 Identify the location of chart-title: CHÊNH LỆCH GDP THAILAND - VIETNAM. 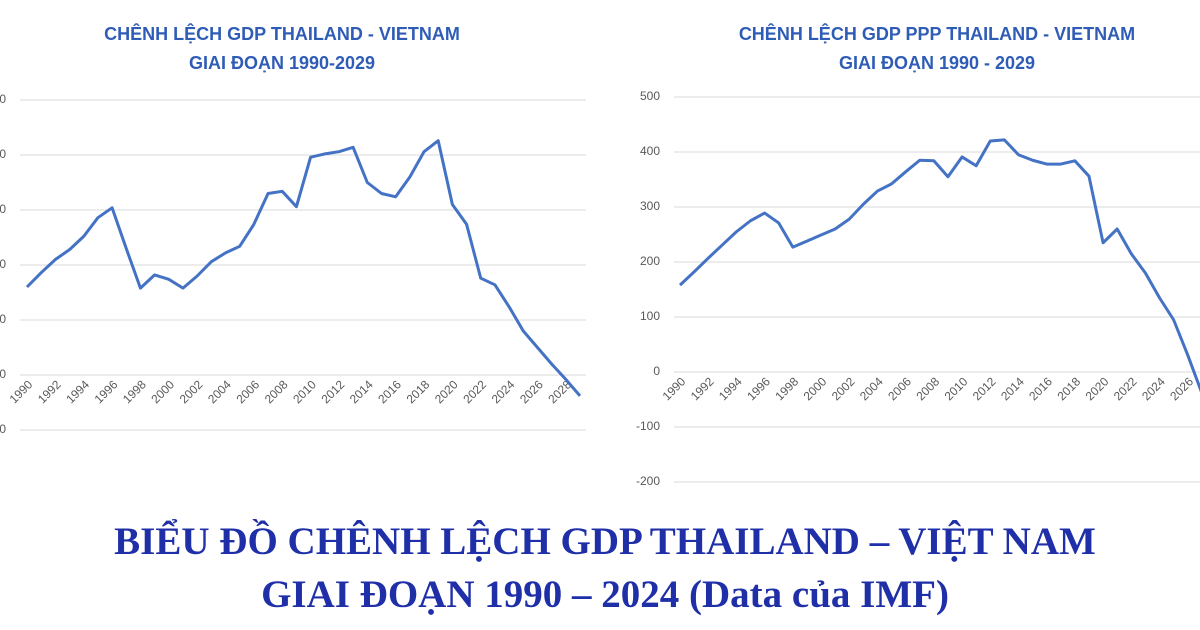
(282, 33).